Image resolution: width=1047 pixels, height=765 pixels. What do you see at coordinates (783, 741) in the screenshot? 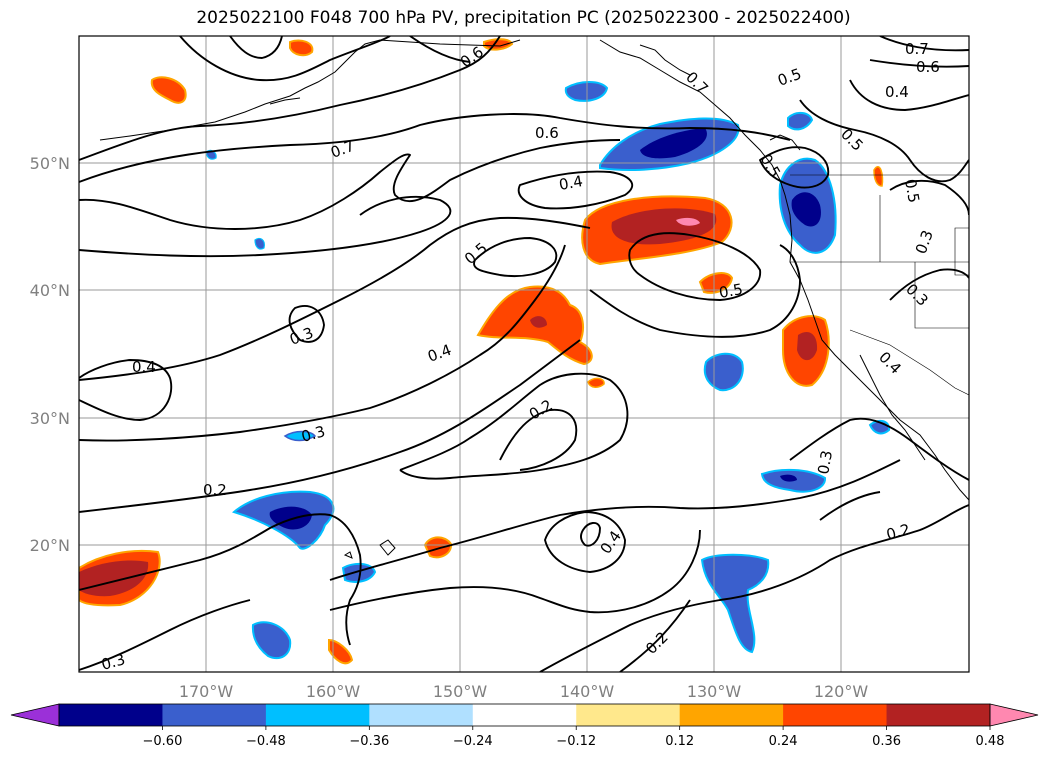
I see `colorbar-tick-label: 0.24` at bounding box center [783, 741].